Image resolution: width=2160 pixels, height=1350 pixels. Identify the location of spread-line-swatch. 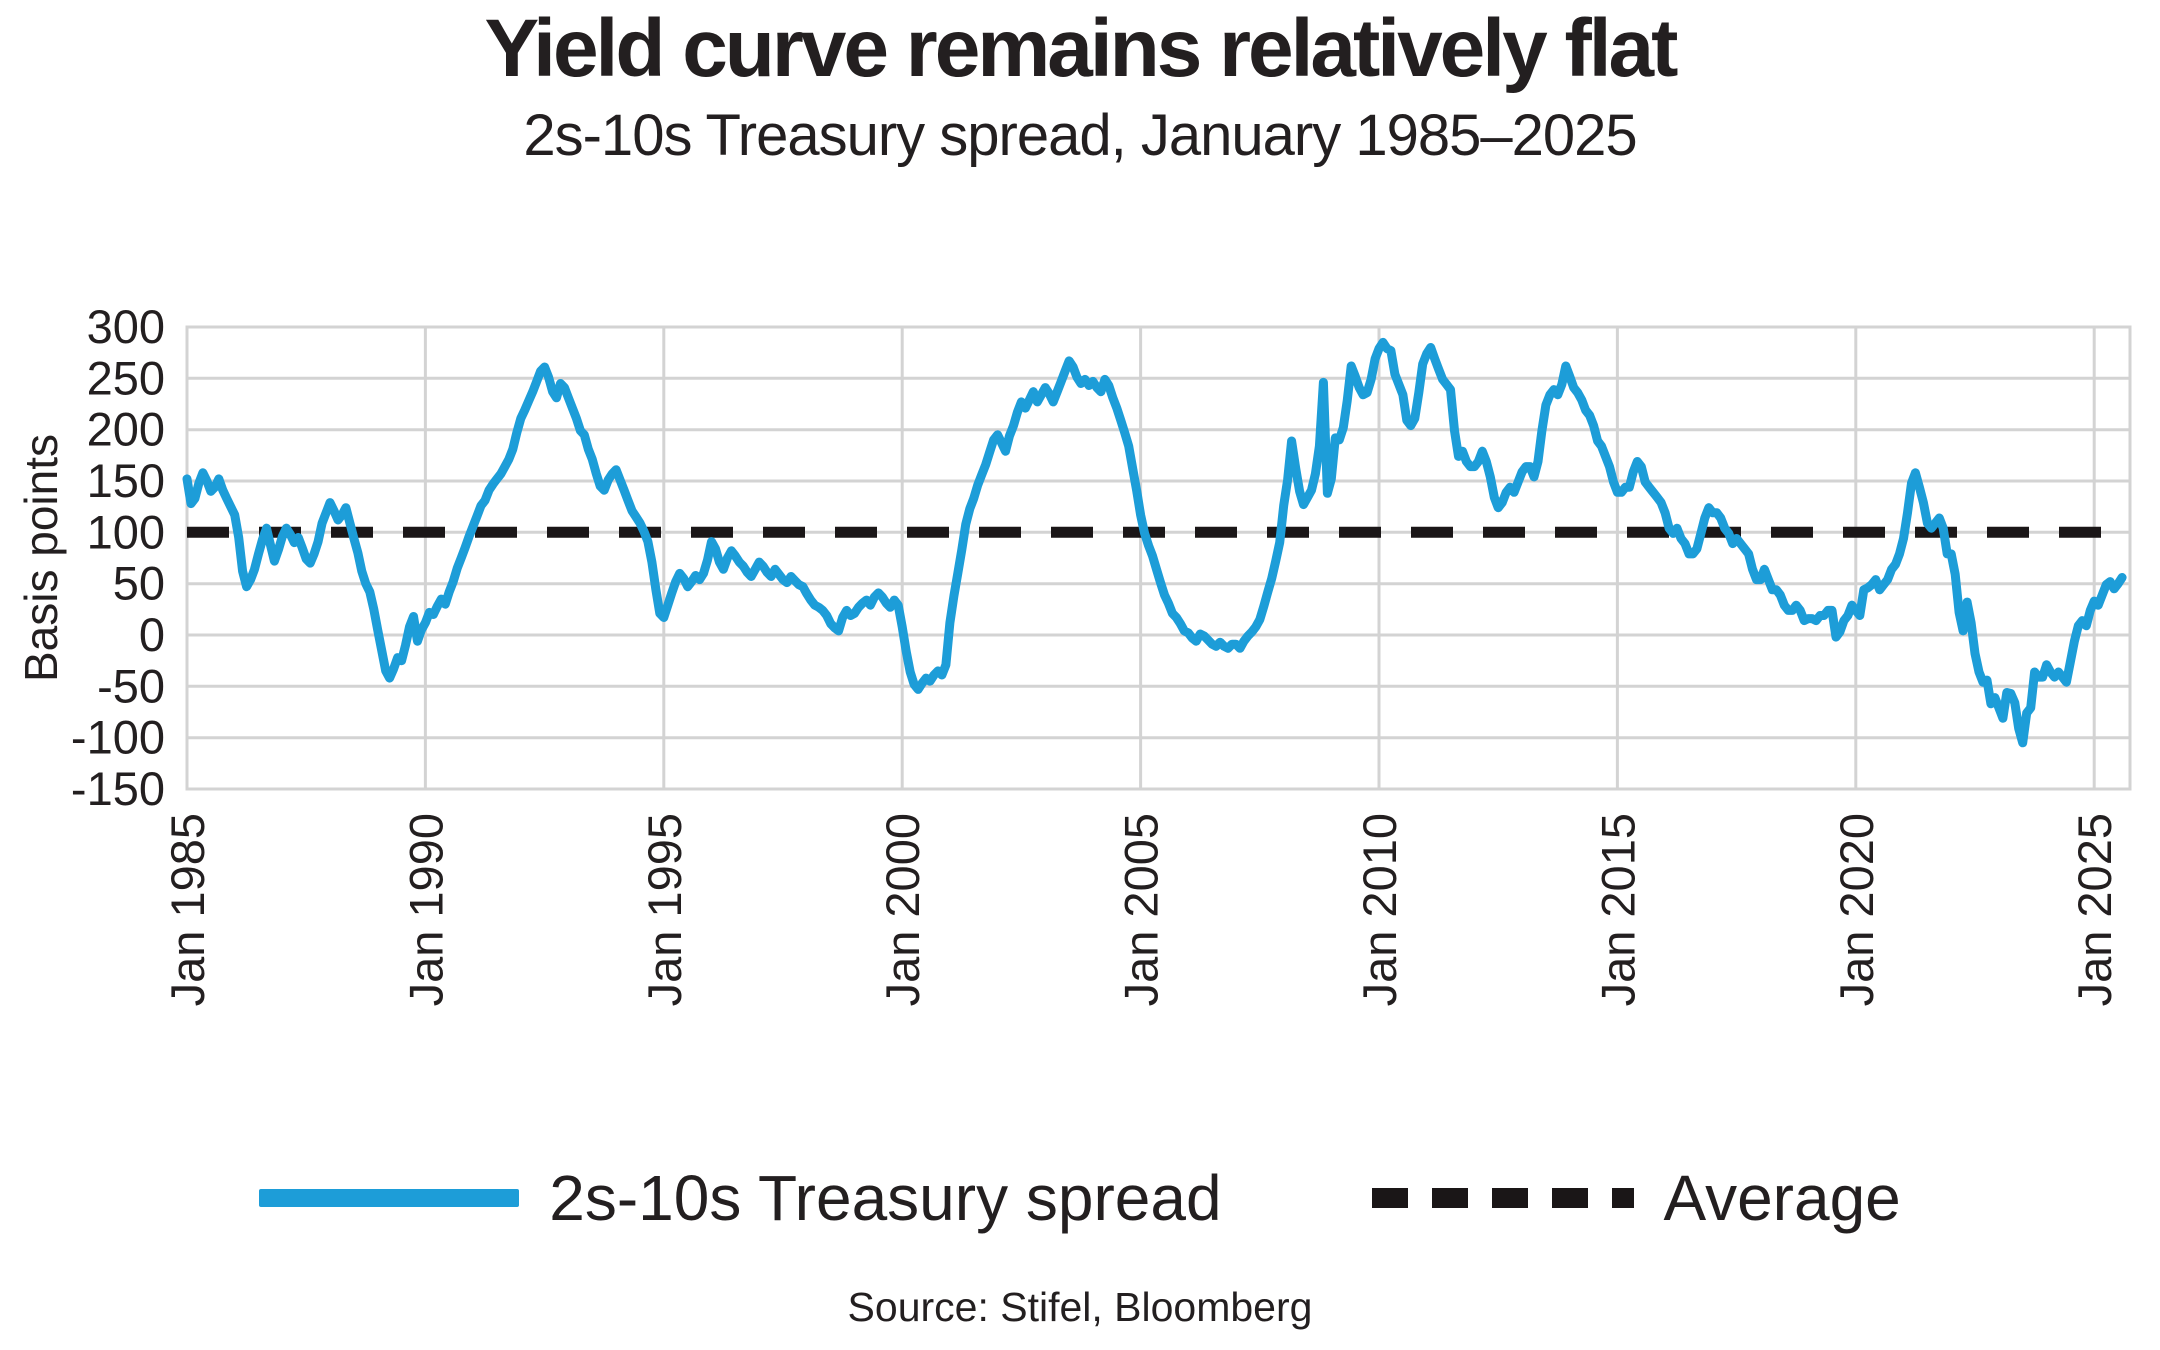
(389, 1198).